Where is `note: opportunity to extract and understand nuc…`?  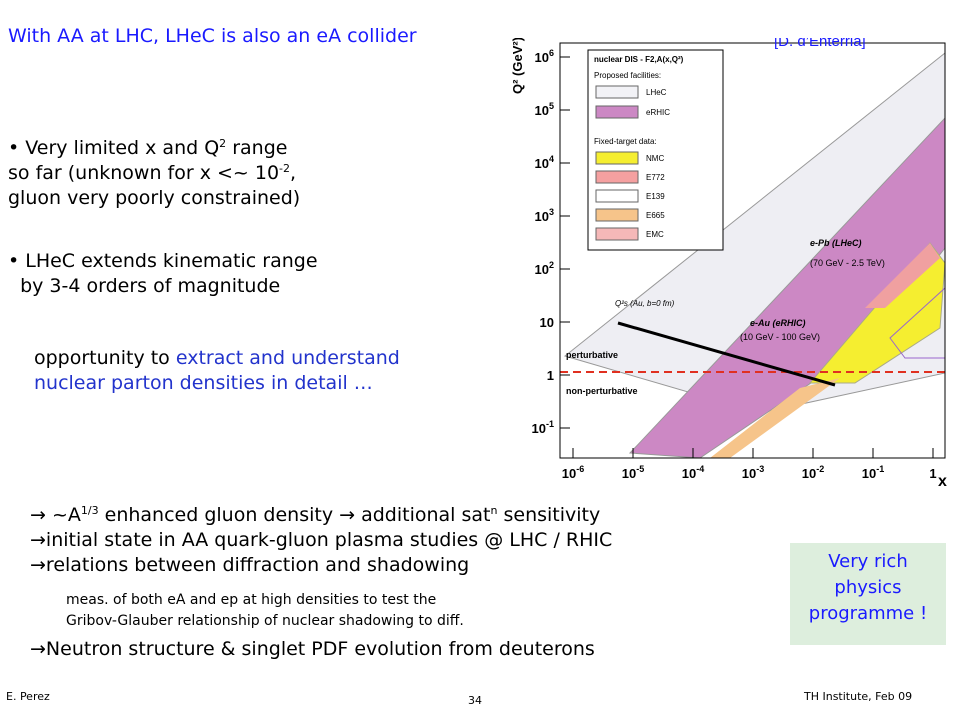
note: opportunity to extract and understand nuc… is located at coordinates (217, 371).